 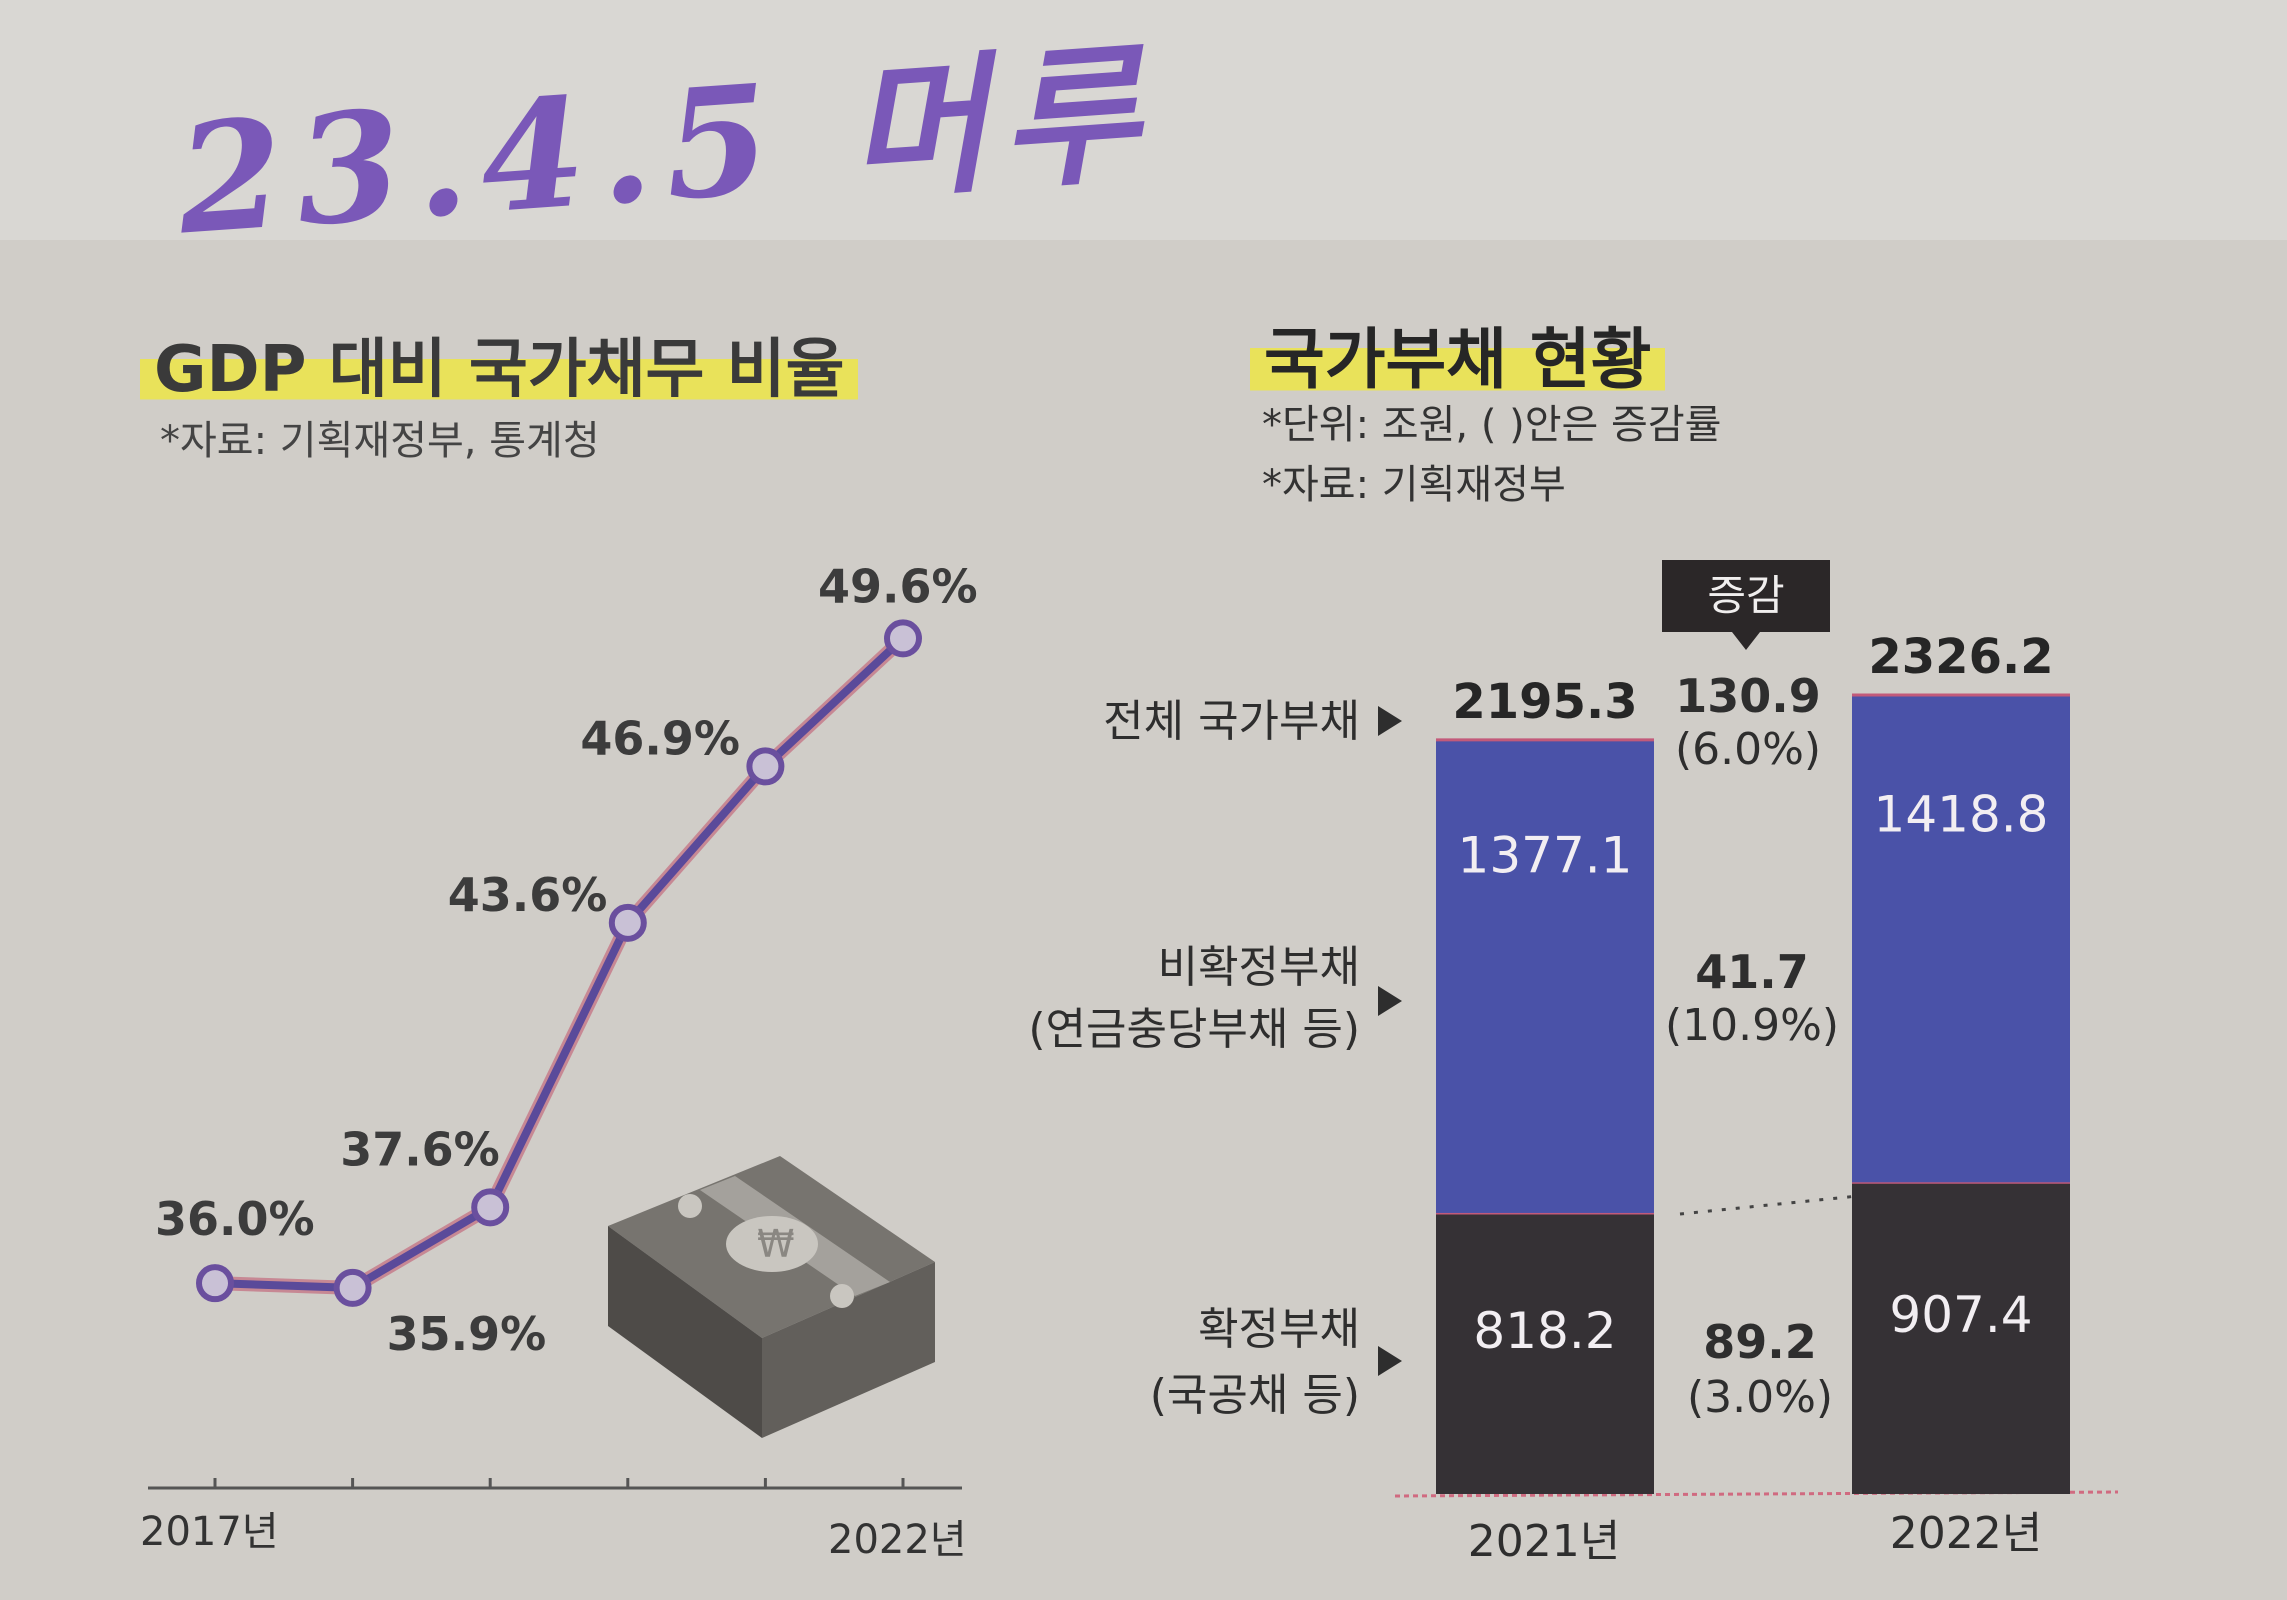 I want to click on bar-segment-label: 1418.8, so click(x=1961, y=814).